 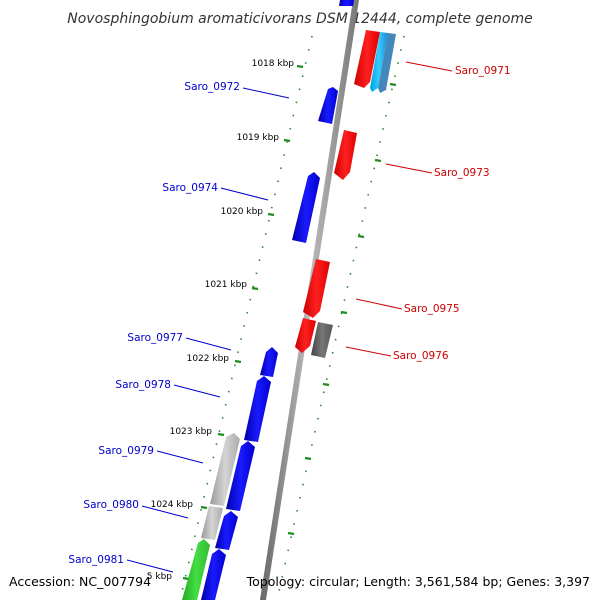 What do you see at coordinates (226, 530) in the screenshot?
I see `gene-saro-0980-blue` at bounding box center [226, 530].